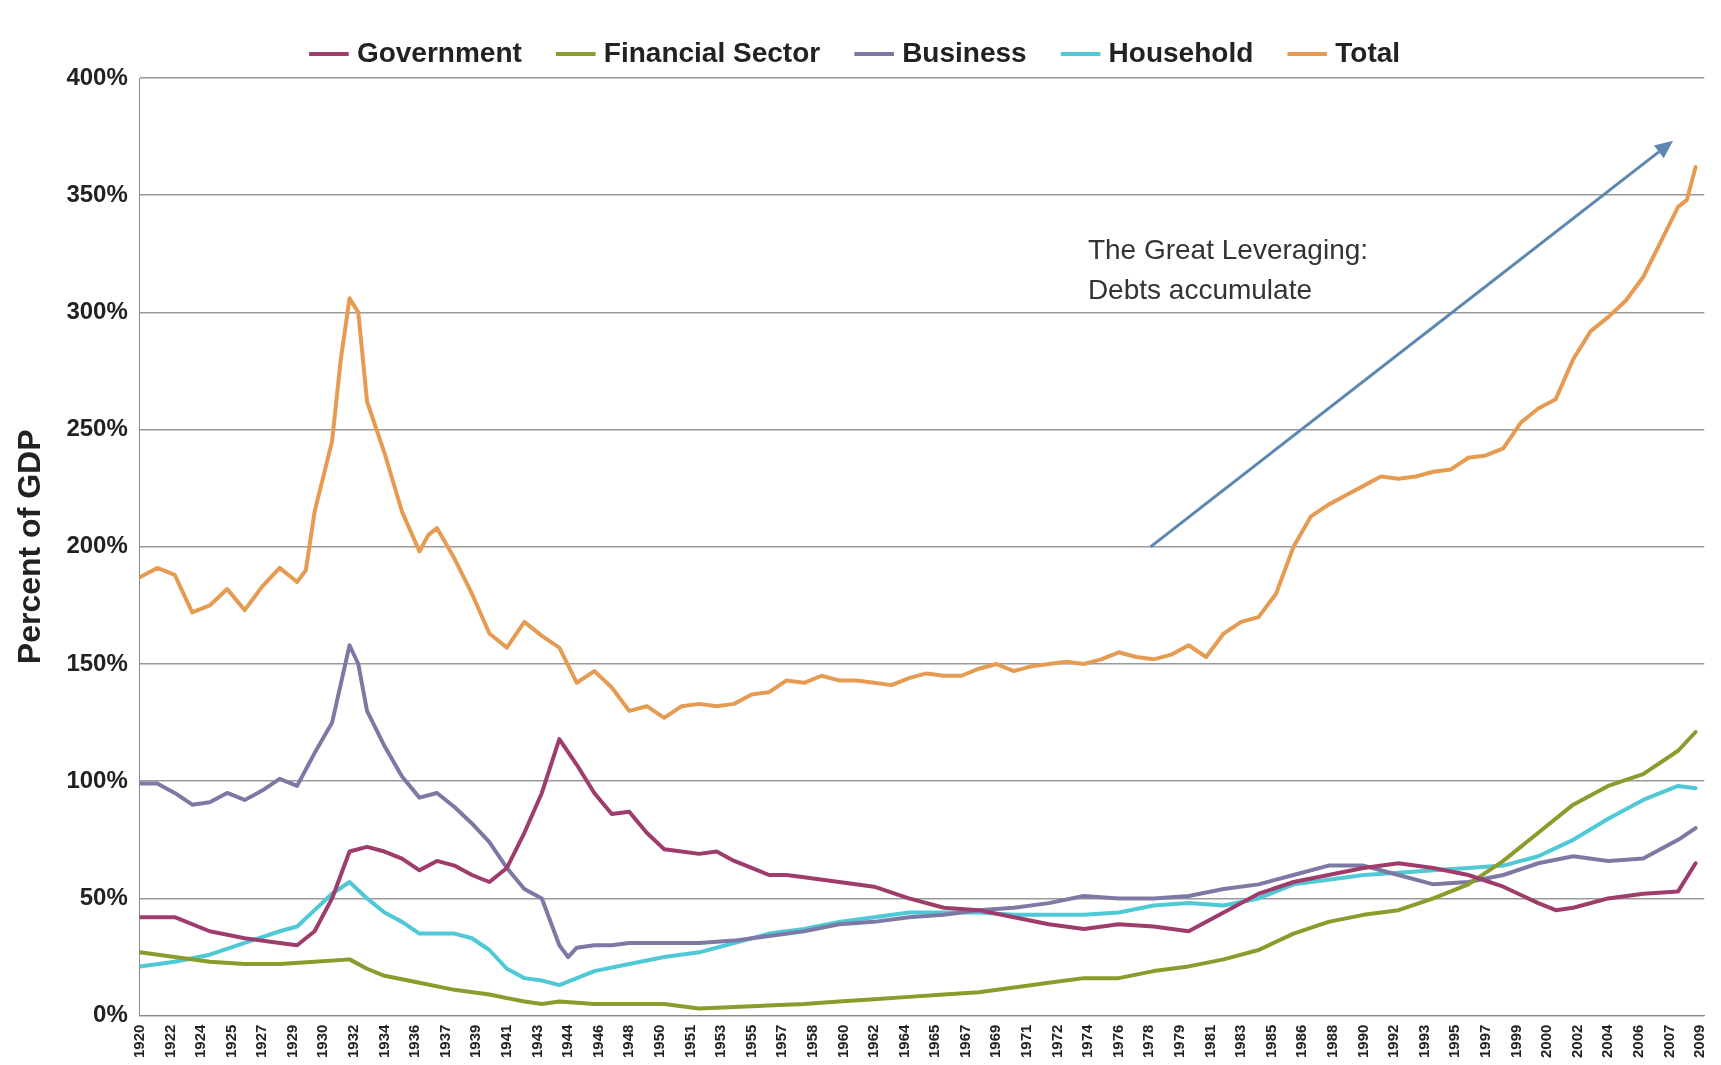 The image size is (1721, 1065). What do you see at coordinates (1117, 1041) in the screenshot?
I see `x-tick-label: 1976` at bounding box center [1117, 1041].